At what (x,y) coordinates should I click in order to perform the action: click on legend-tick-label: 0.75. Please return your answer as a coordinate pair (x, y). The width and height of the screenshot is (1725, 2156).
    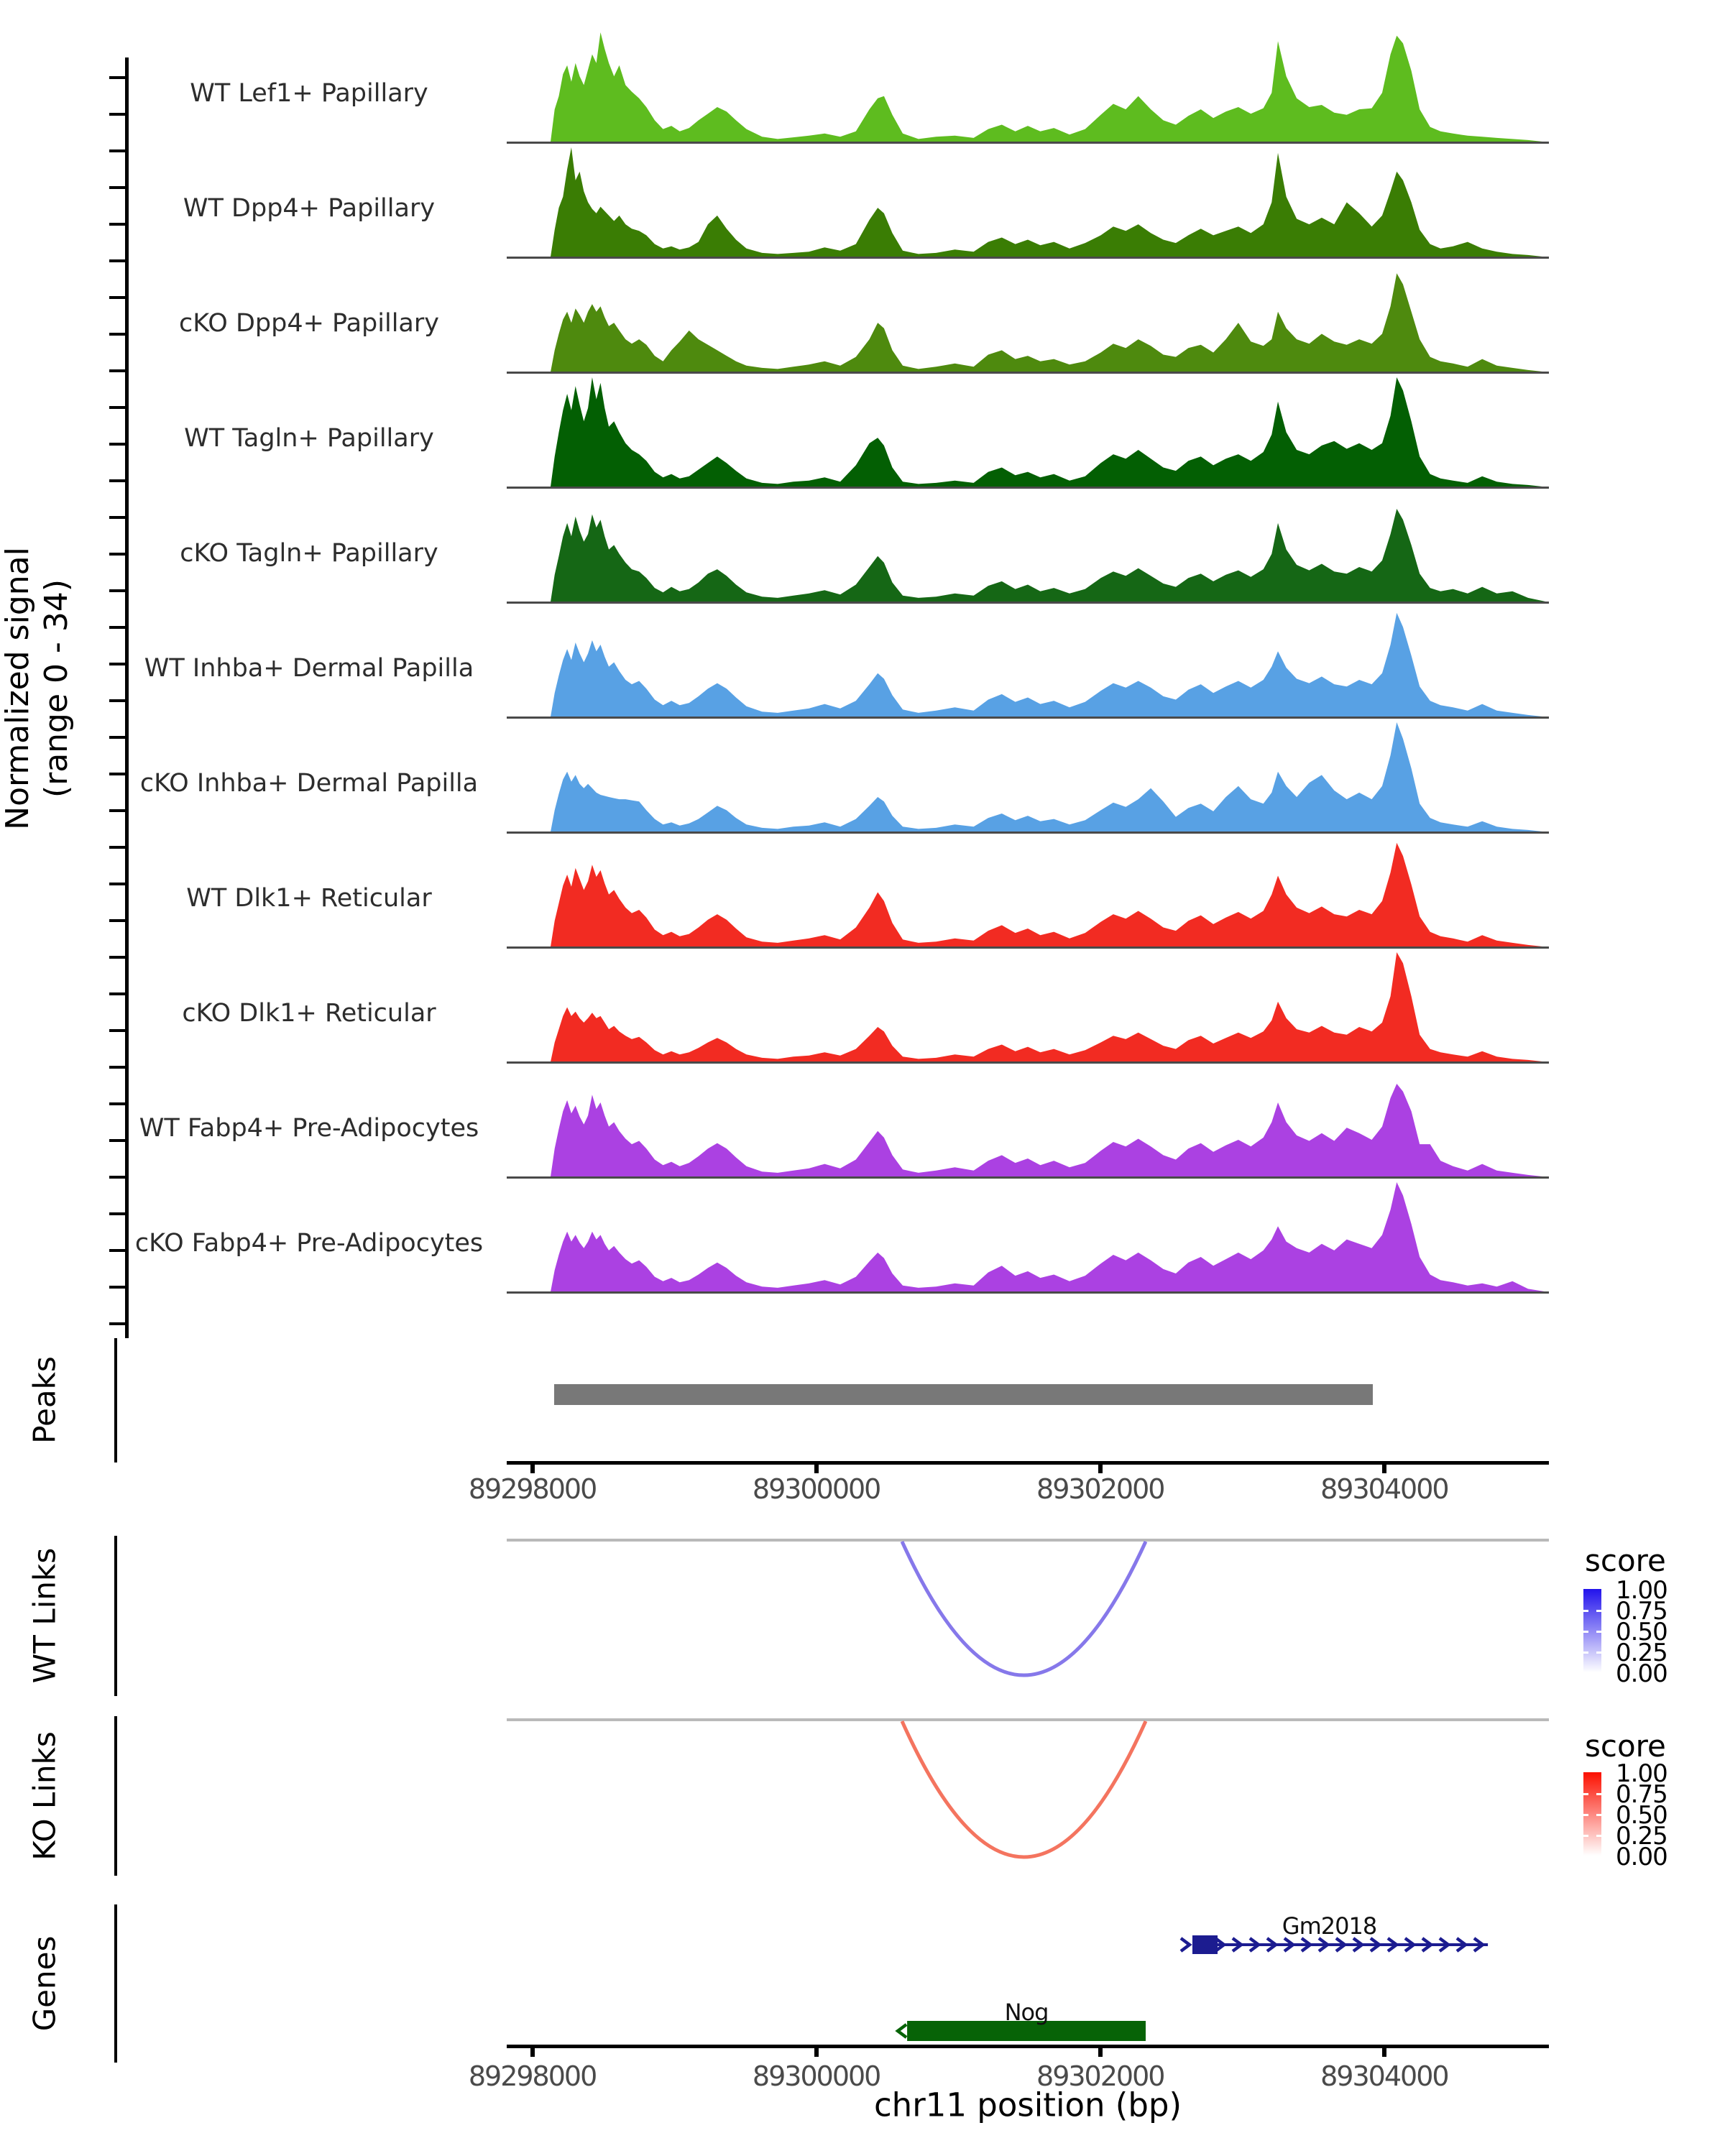
    Looking at the image, I should click on (1642, 1794).